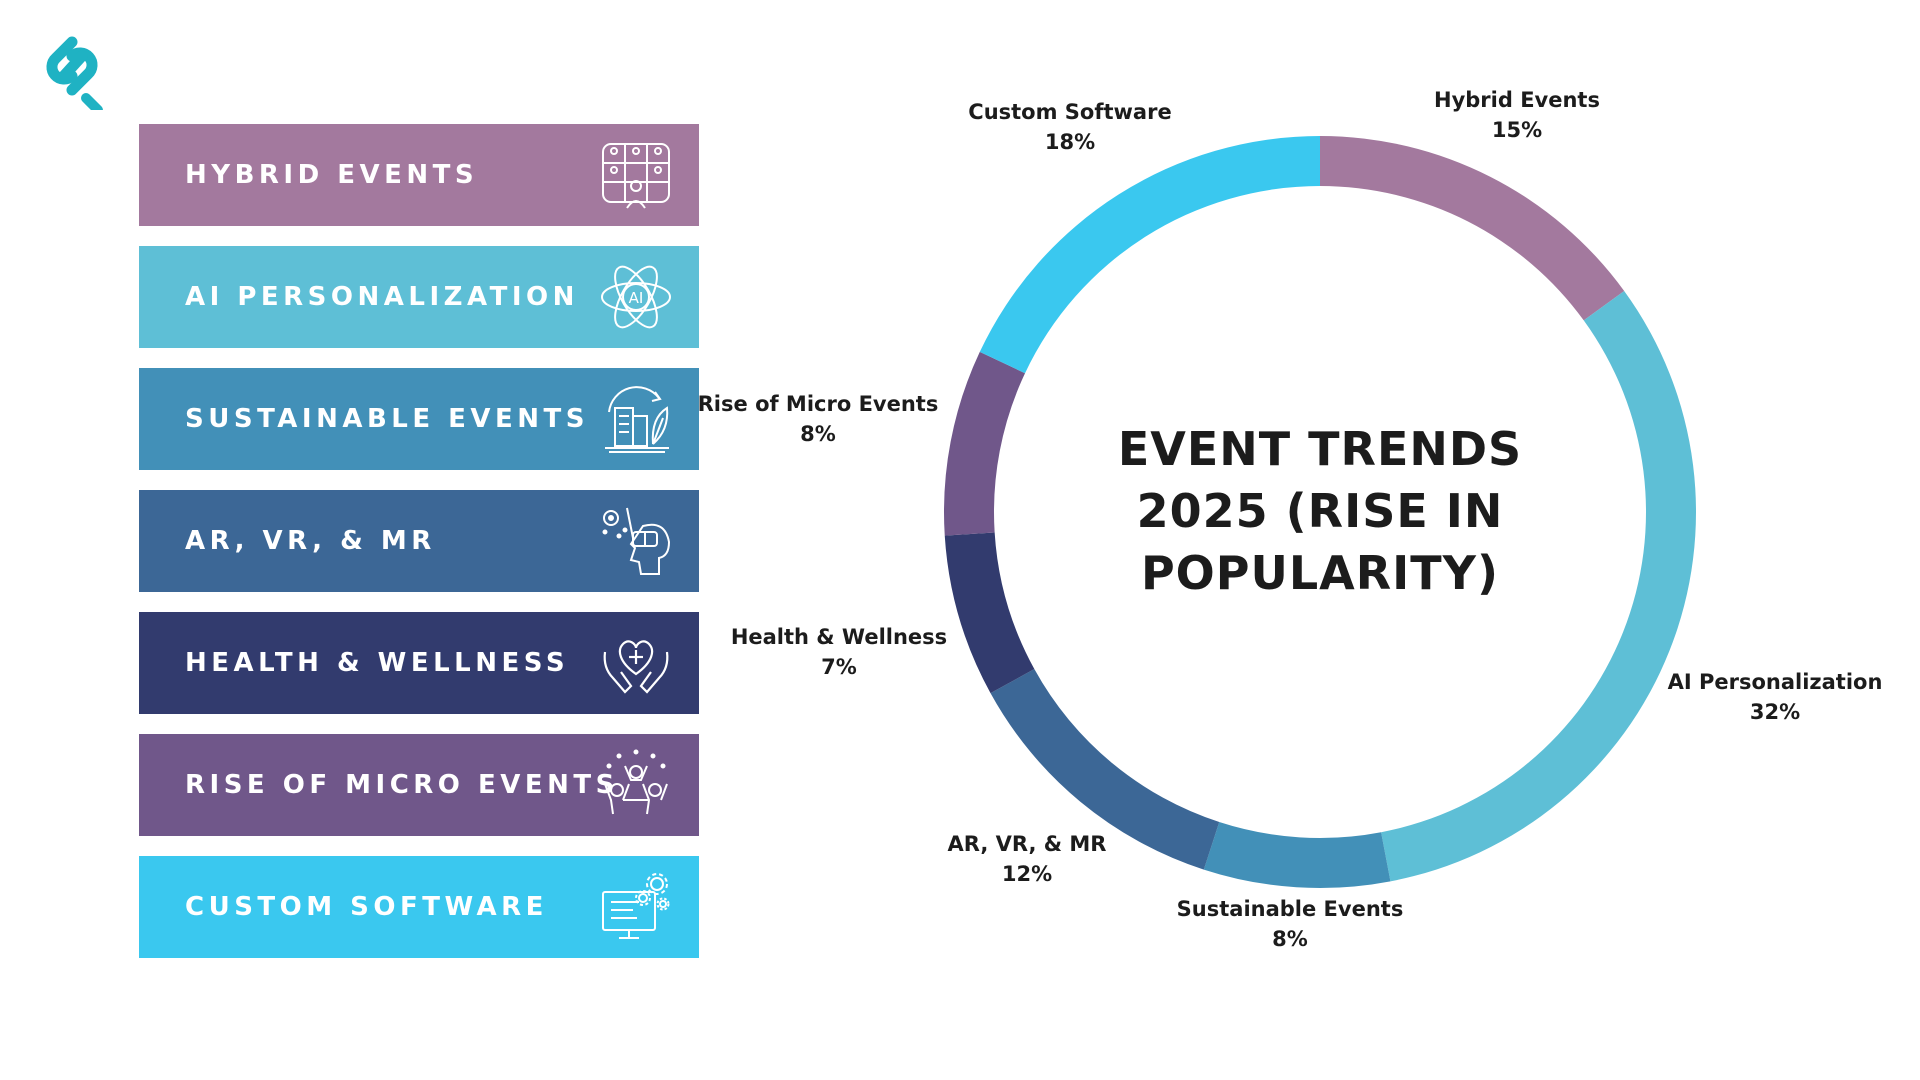 The image size is (1920, 1080). I want to click on slice-name-label: Rise of Micro Events, so click(818, 404).